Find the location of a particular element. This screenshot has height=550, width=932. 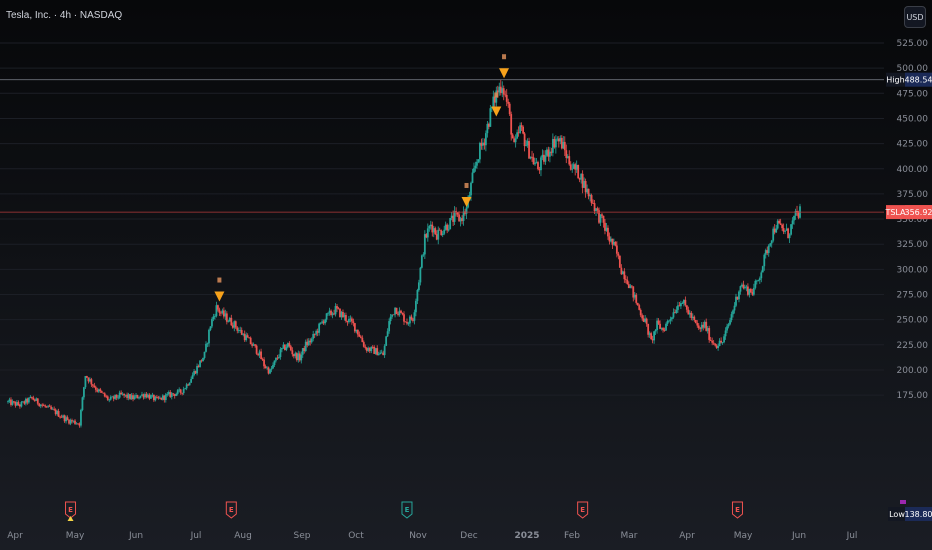

x-tick-label: Jul is located at coordinates (852, 536).